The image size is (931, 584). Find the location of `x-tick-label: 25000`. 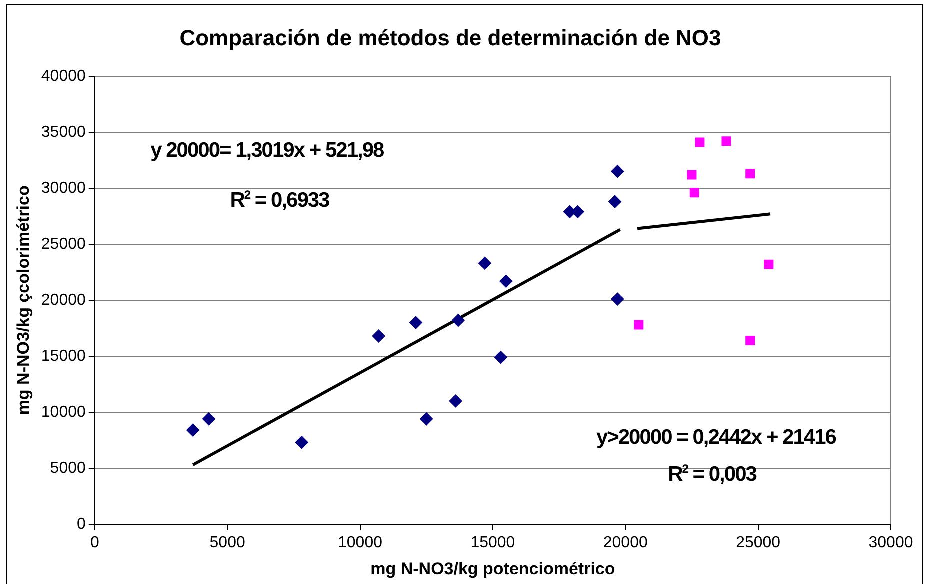

x-tick-label: 25000 is located at coordinates (758, 543).